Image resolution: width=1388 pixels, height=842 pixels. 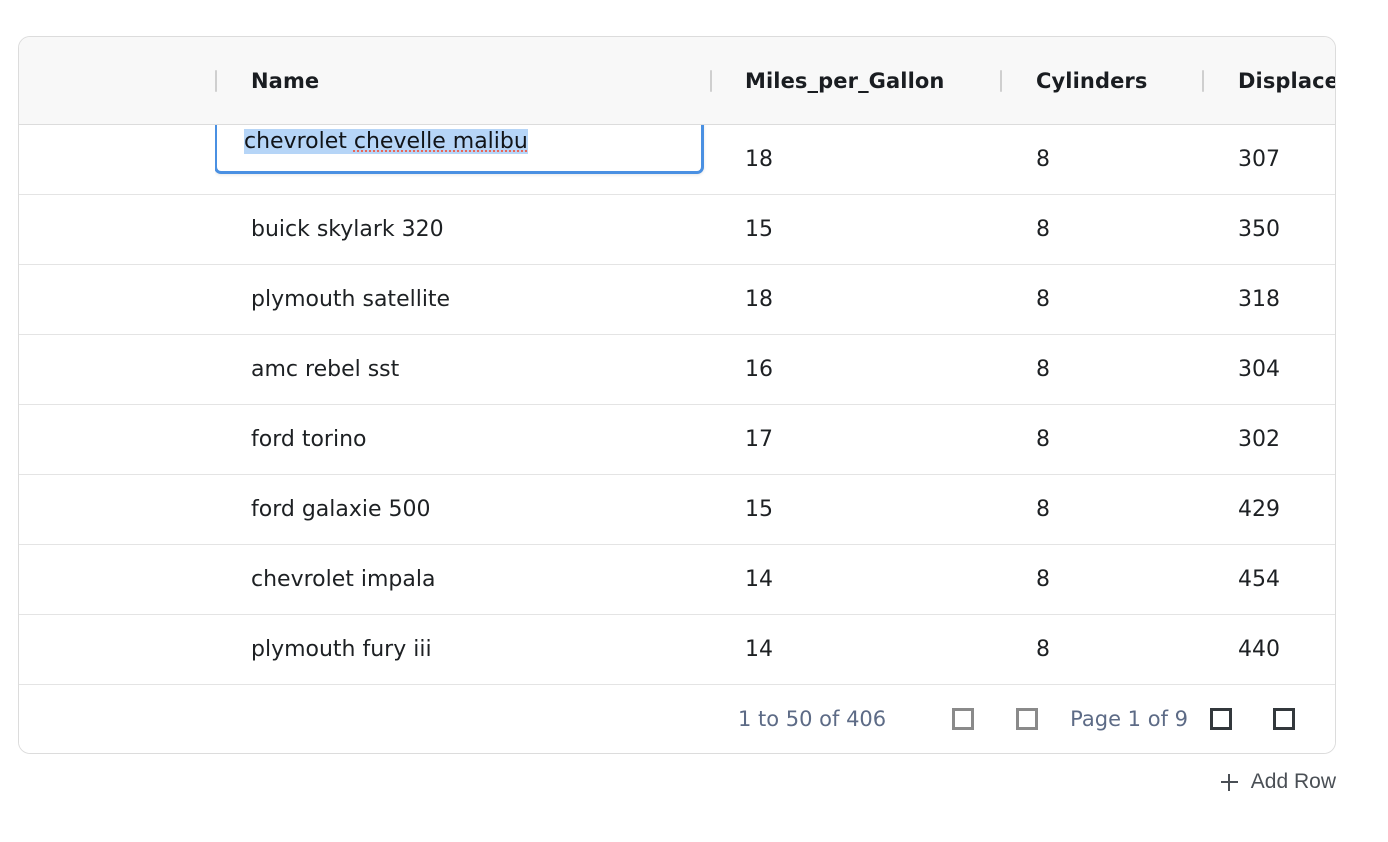 What do you see at coordinates (1203, 80) in the screenshot?
I see `column-resize-handle-displacement` at bounding box center [1203, 80].